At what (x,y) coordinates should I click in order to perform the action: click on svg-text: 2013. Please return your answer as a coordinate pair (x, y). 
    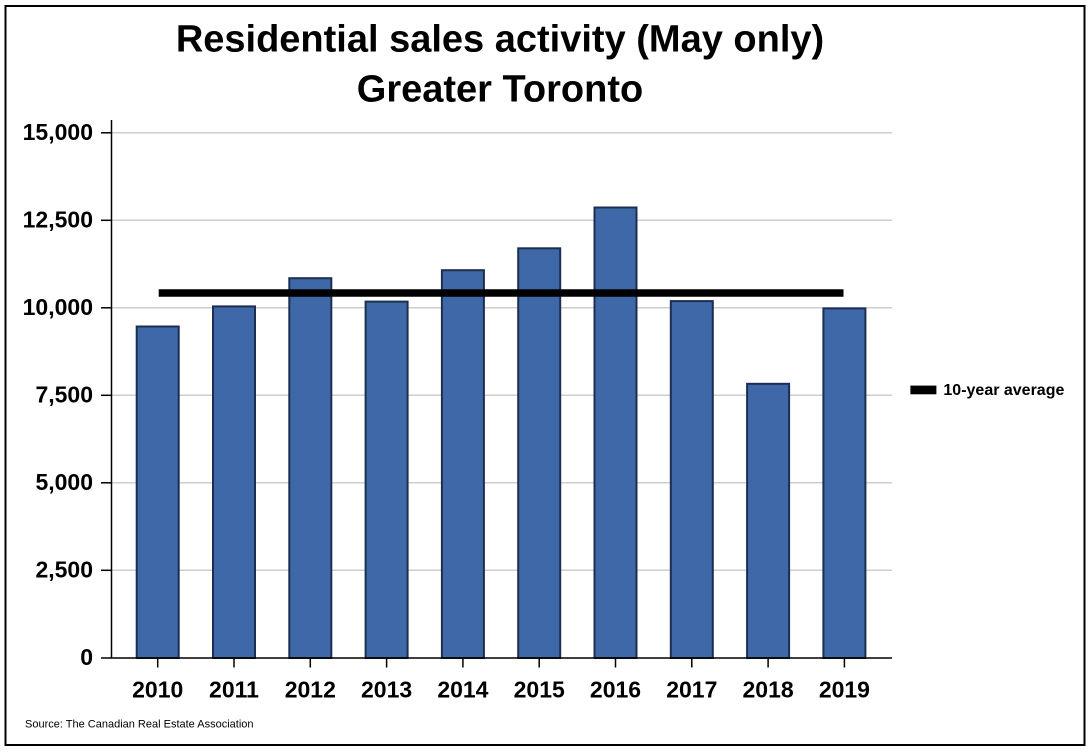
    Looking at the image, I should click on (386, 689).